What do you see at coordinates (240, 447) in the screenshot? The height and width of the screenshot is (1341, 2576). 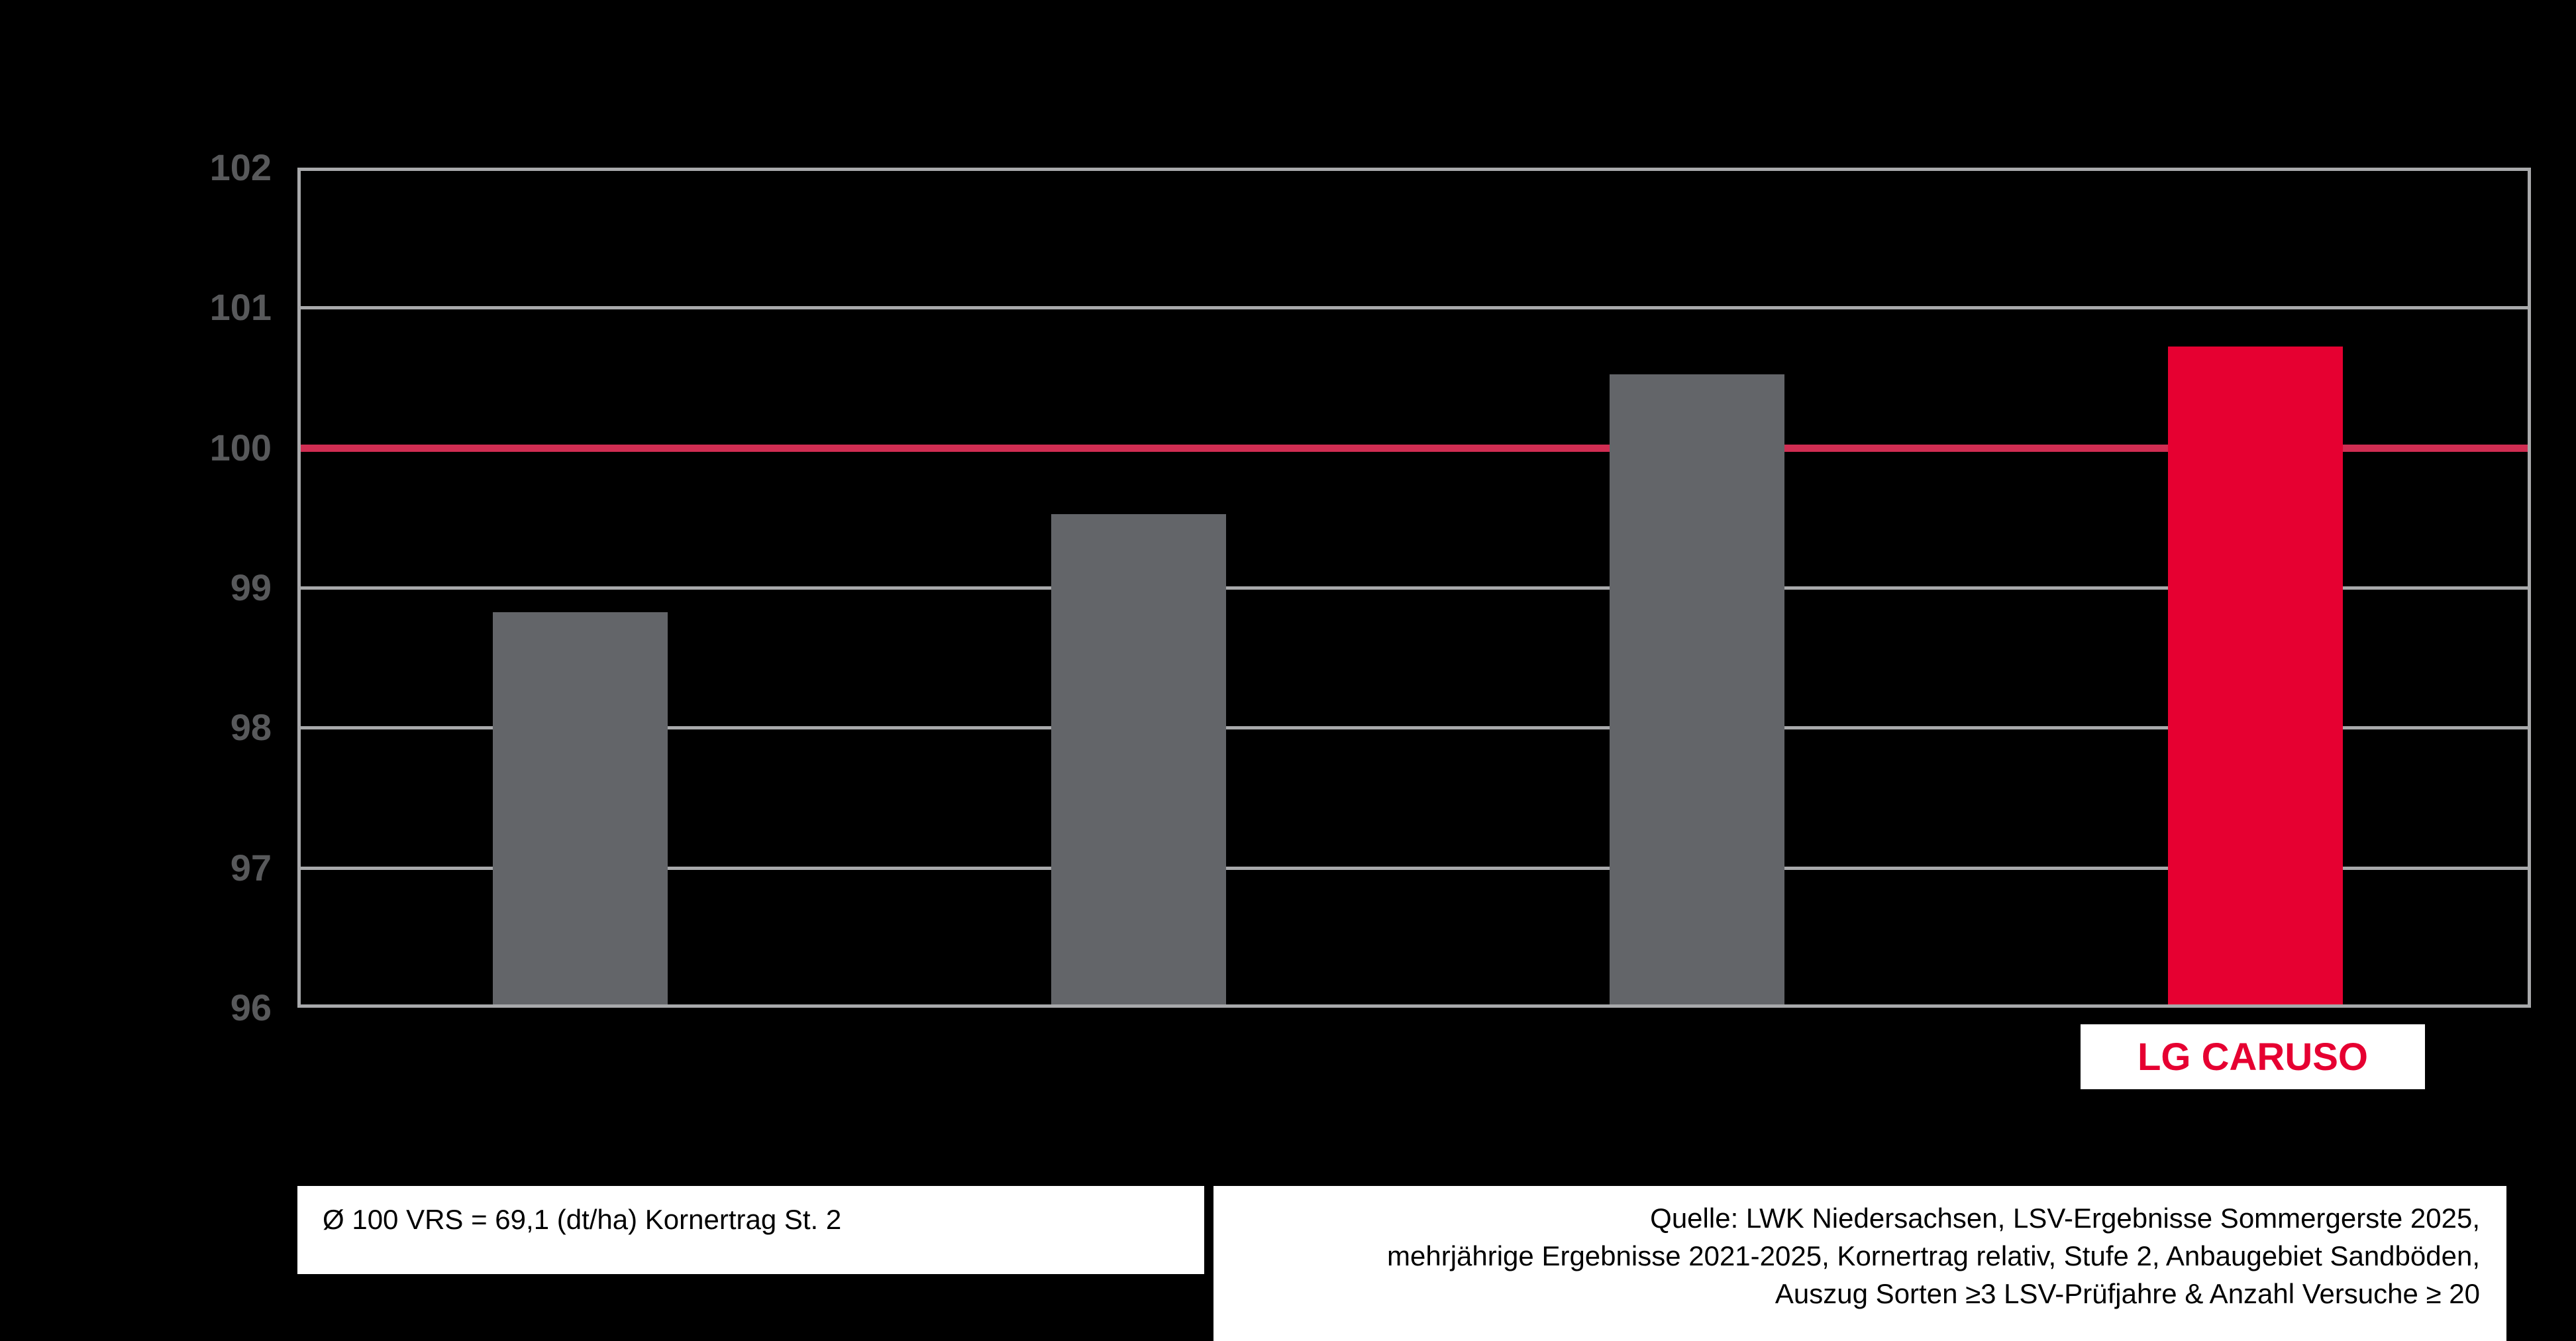 I see `y-axis-tick-label-100: 100` at bounding box center [240, 447].